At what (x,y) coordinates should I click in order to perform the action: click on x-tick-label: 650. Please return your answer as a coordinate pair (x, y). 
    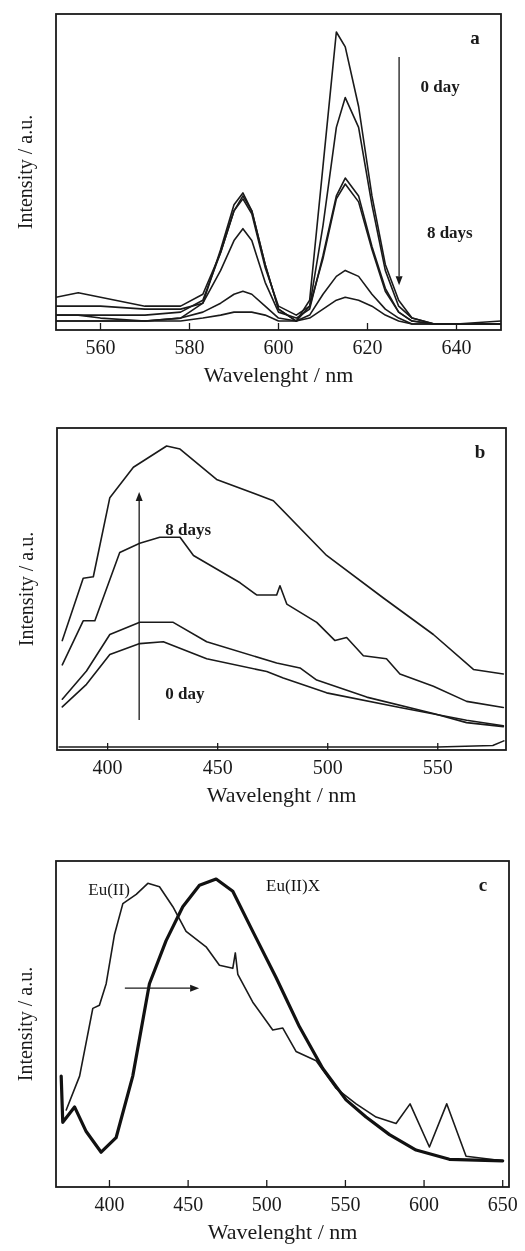
    Looking at the image, I should click on (502, 1204).